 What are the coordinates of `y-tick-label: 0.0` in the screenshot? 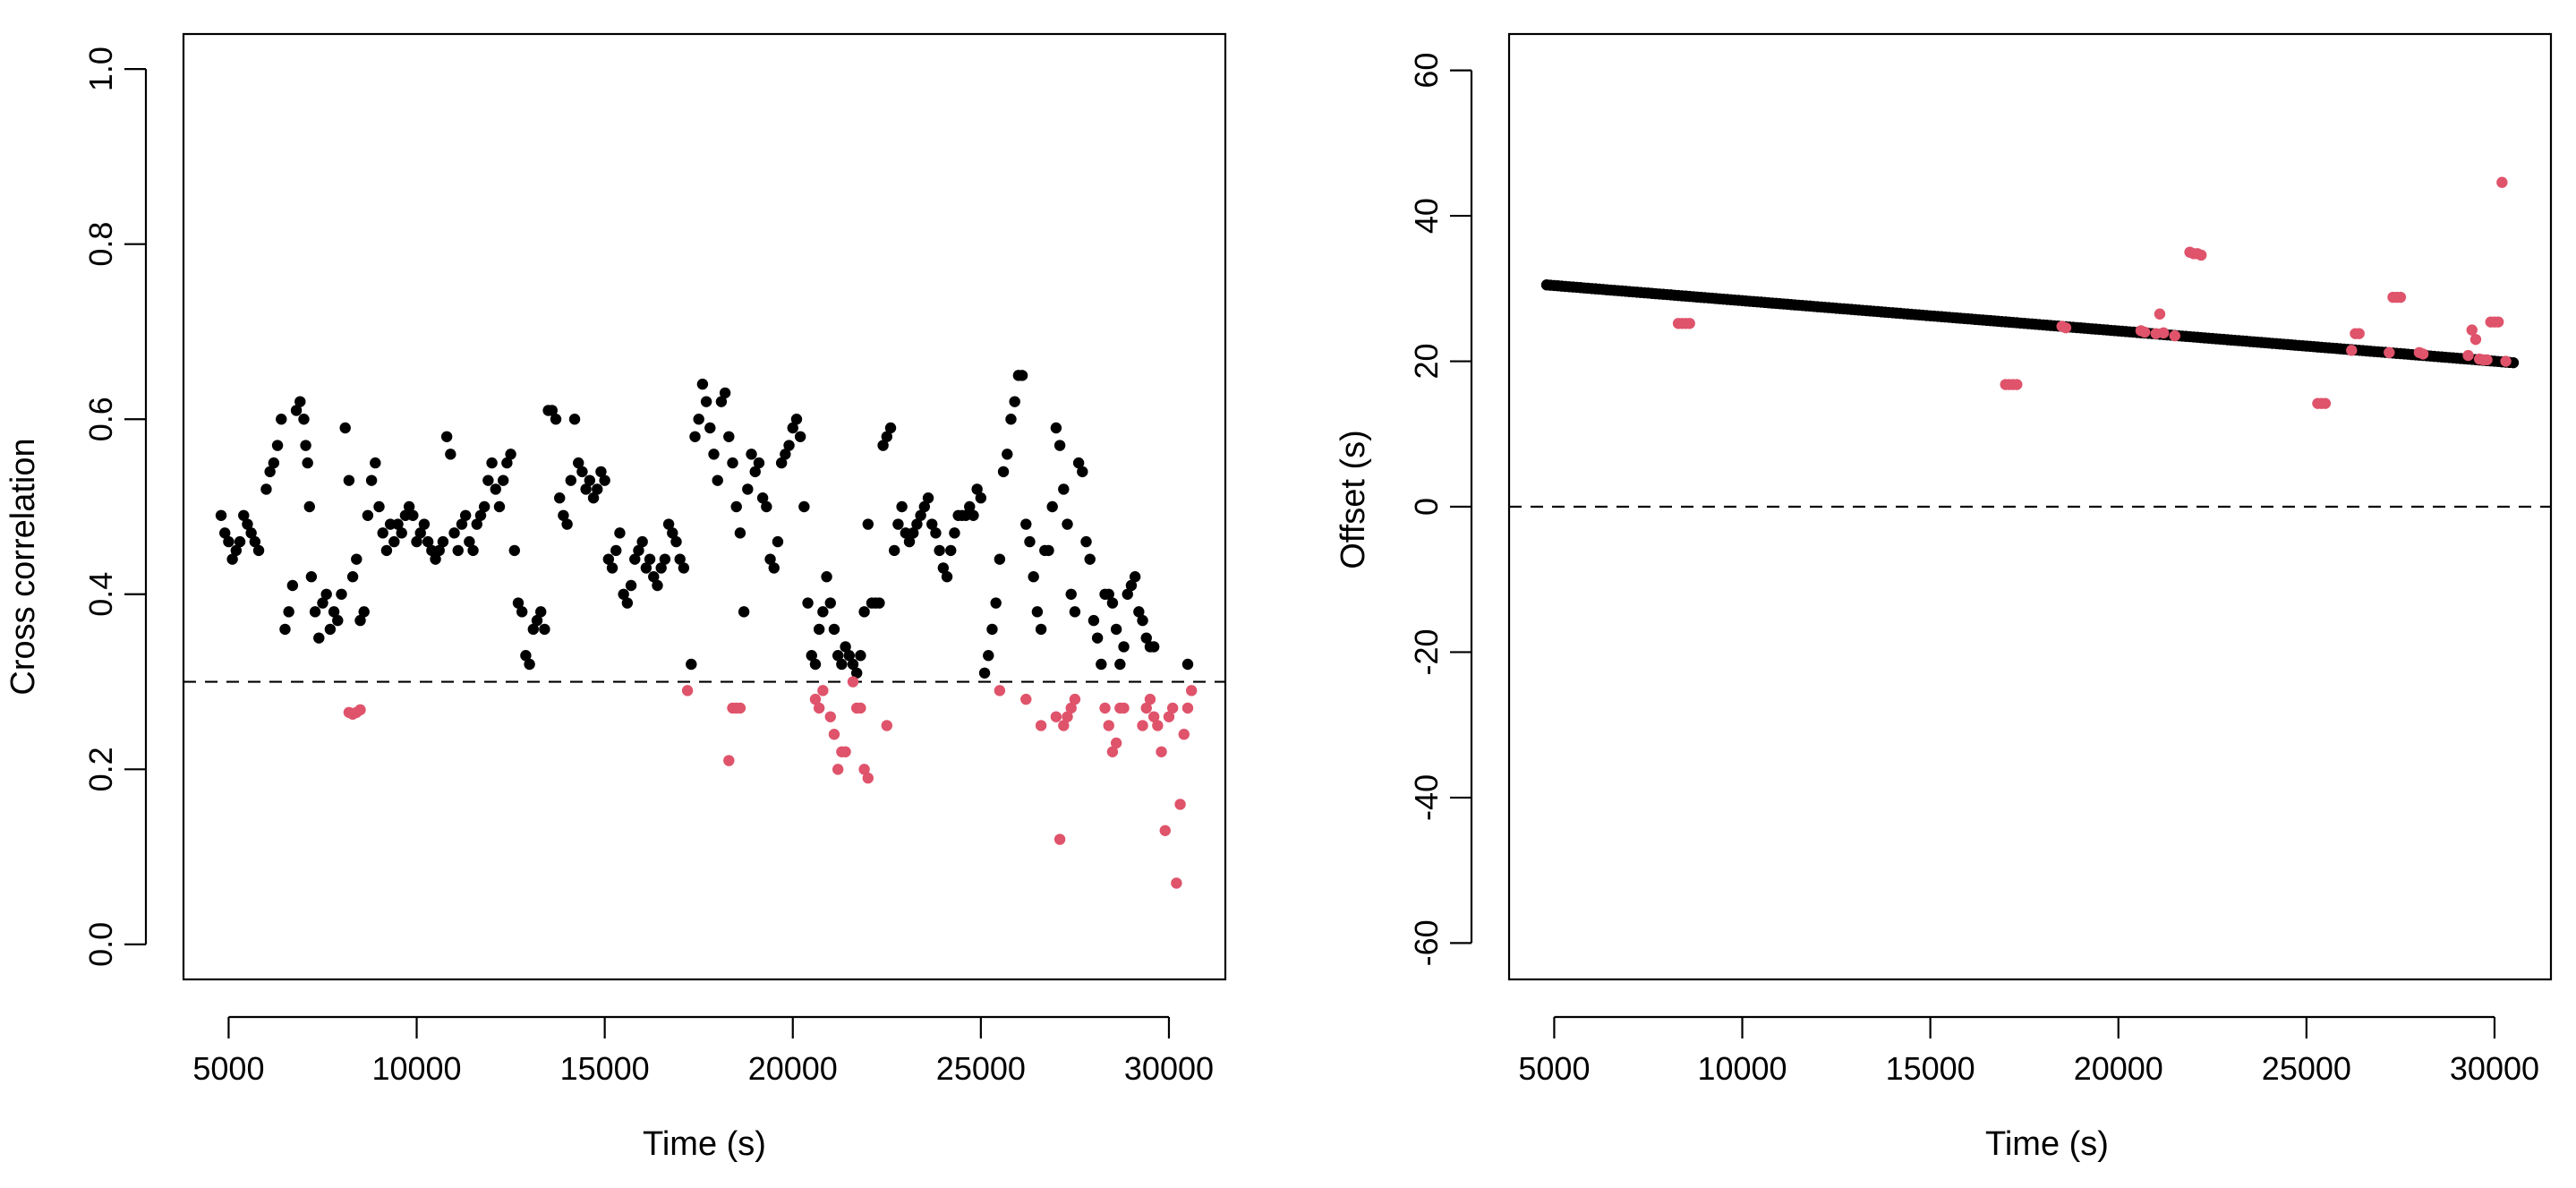 It's located at (100, 944).